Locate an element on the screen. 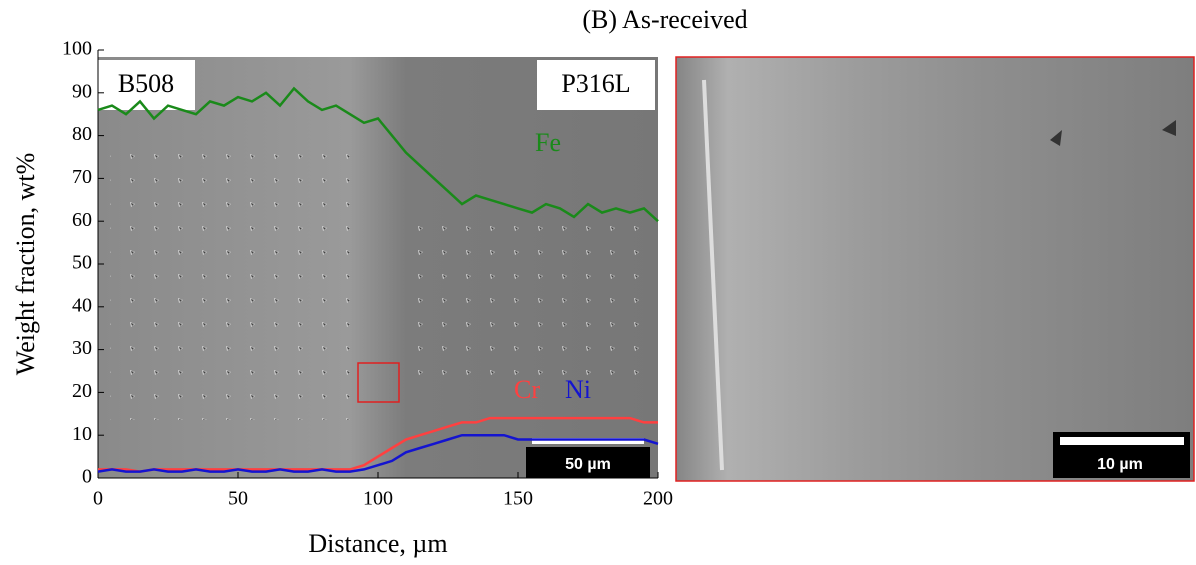 Image resolution: width=1196 pixels, height=565 pixels. y-tick-label: 100 is located at coordinates (77, 49).